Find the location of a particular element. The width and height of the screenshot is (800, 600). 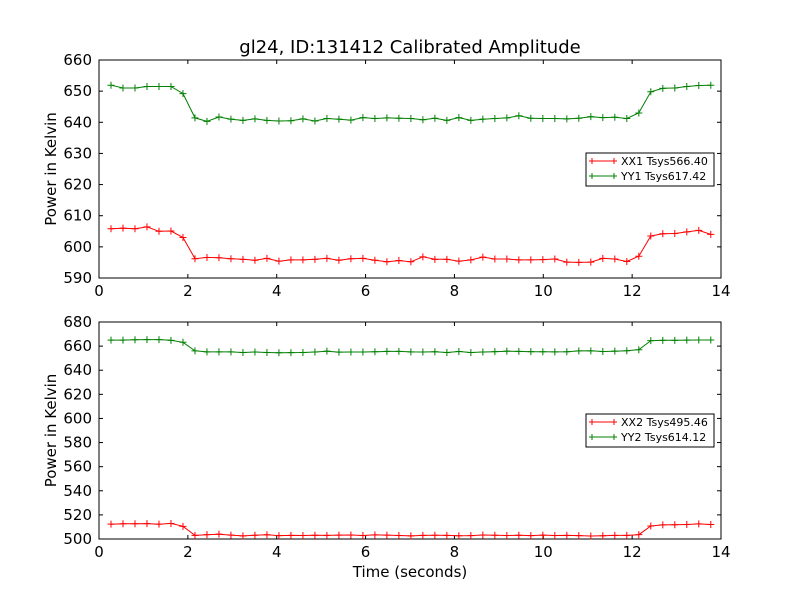

x-tick-label: 6 is located at coordinates (366, 291).